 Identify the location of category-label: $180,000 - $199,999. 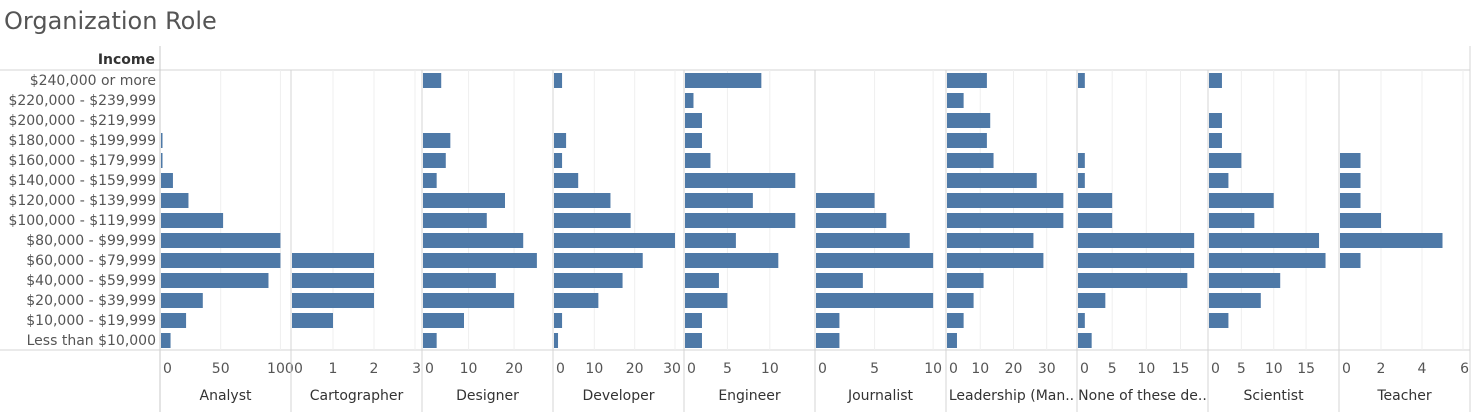
(82, 141).